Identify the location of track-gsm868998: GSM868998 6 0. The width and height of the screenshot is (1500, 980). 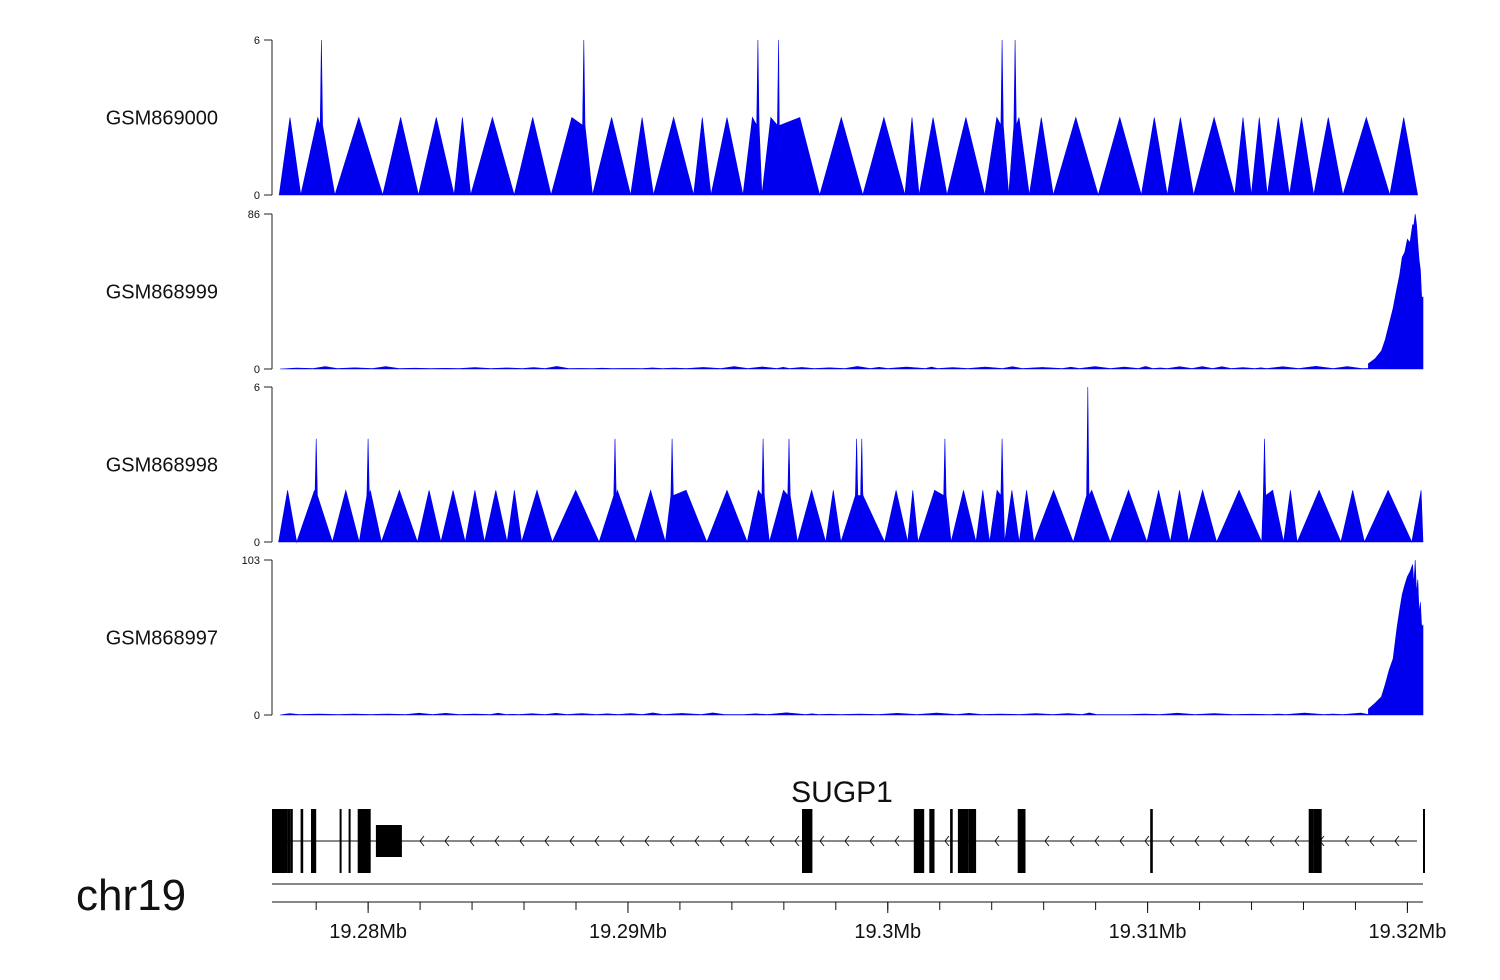
(765, 465).